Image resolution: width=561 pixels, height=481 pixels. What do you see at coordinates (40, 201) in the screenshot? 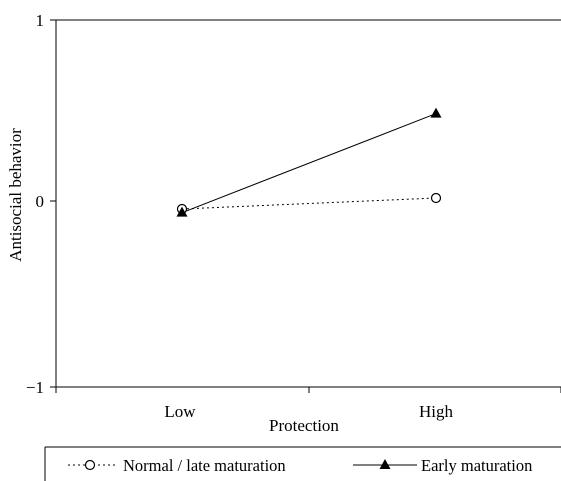
I see `y-tick-label-0: 0` at bounding box center [40, 201].